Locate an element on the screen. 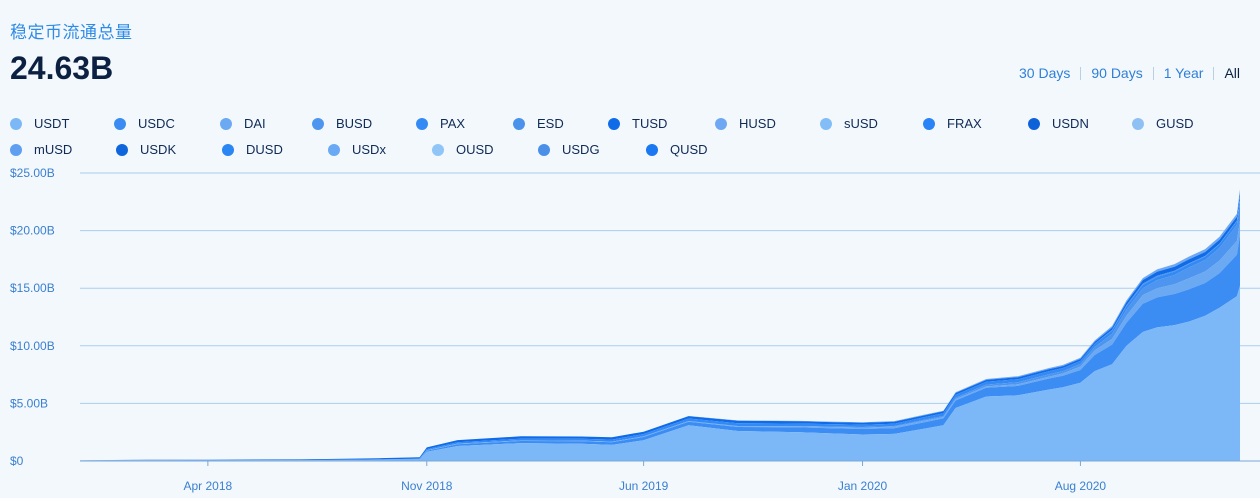 The height and width of the screenshot is (498, 1260). legend-label: mUSD is located at coordinates (53, 149).